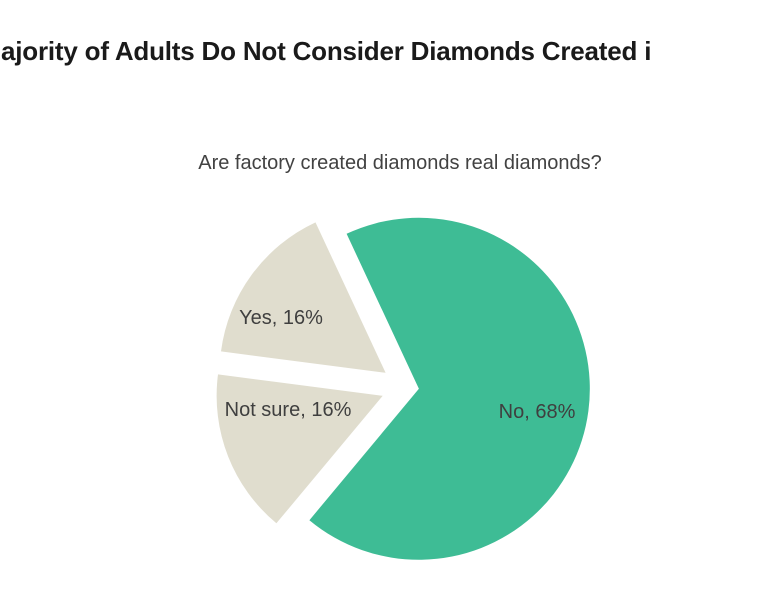 Image resolution: width=760 pixels, height=600 pixels. Describe the element at coordinates (299, 449) in the screenshot. I see `pie-slice-not-sure` at that location.